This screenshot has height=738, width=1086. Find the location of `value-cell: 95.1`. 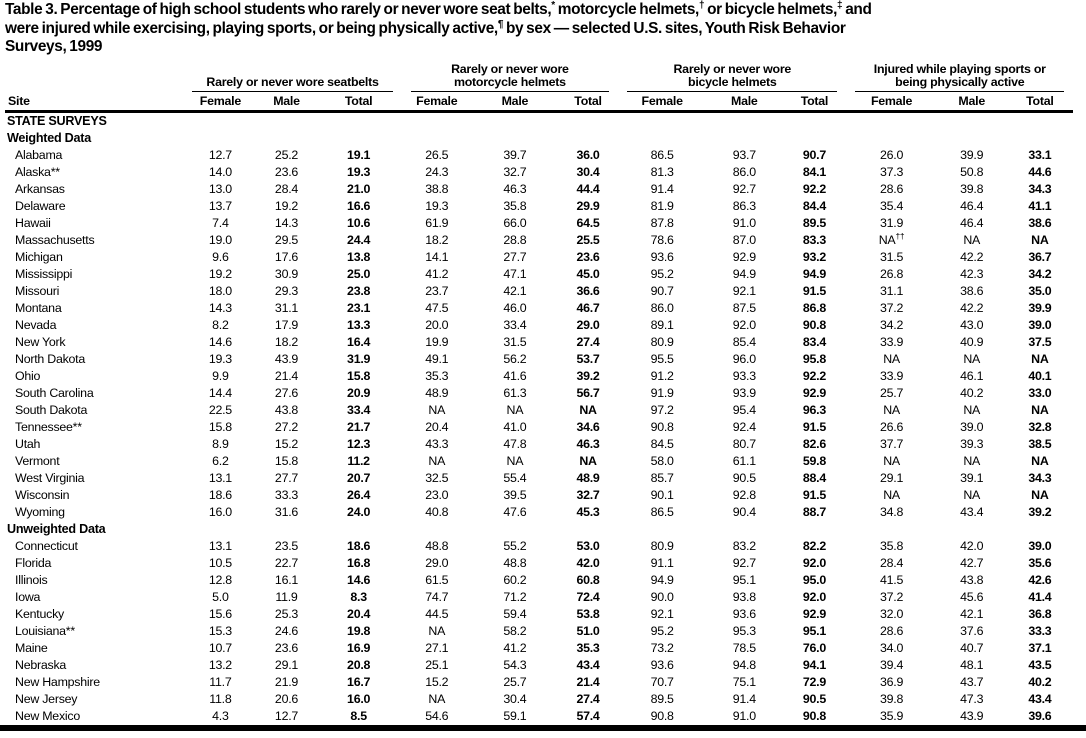

value-cell: 95.1 is located at coordinates (814, 631).